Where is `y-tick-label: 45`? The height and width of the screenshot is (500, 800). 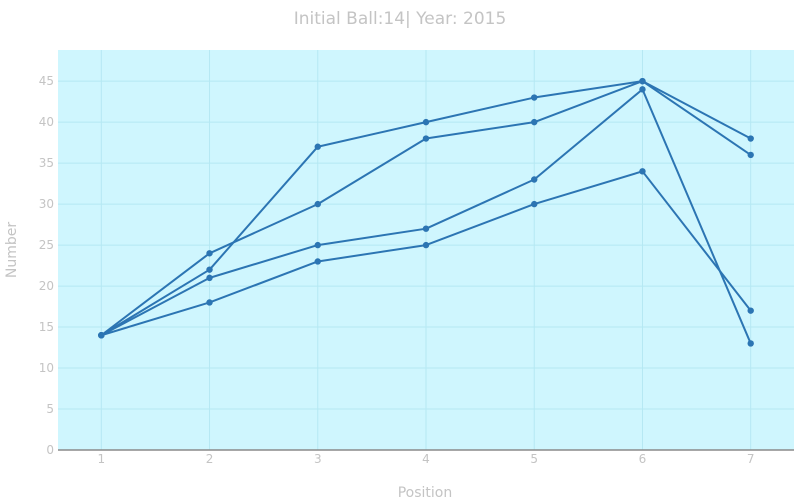
y-tick-label: 45 is located at coordinates (46, 81).